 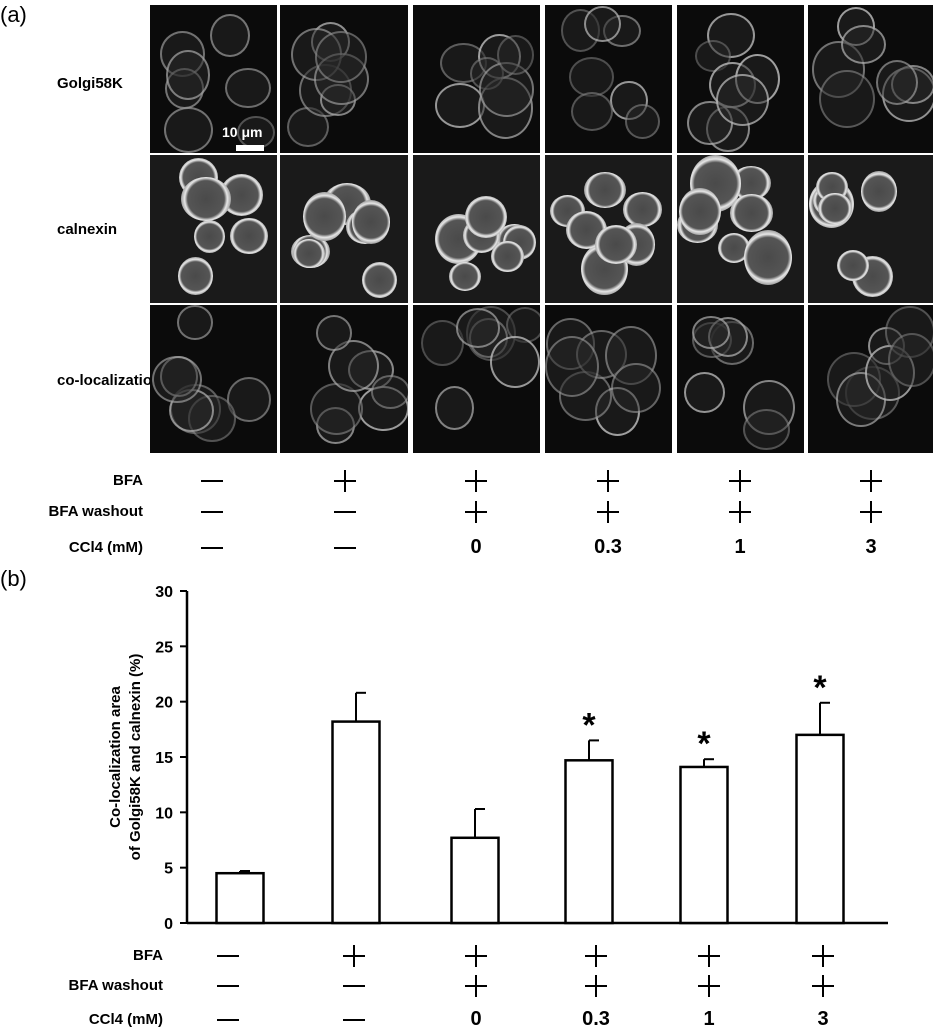 I want to click on y-tick-label: 0, so click(x=168, y=924).